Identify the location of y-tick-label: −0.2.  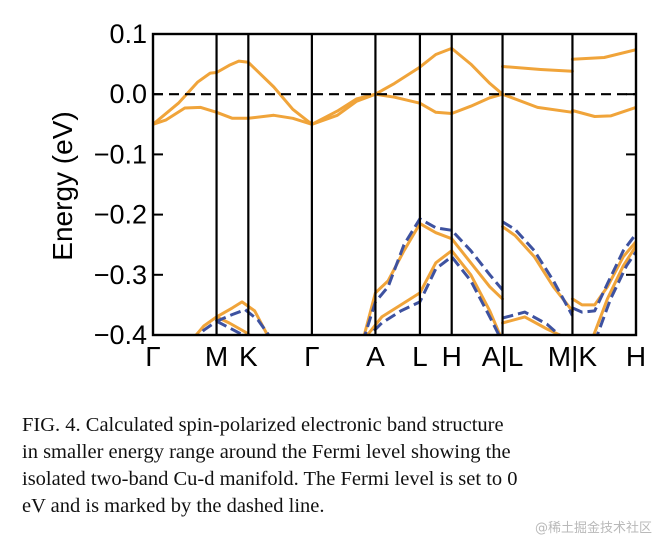
(120, 215).